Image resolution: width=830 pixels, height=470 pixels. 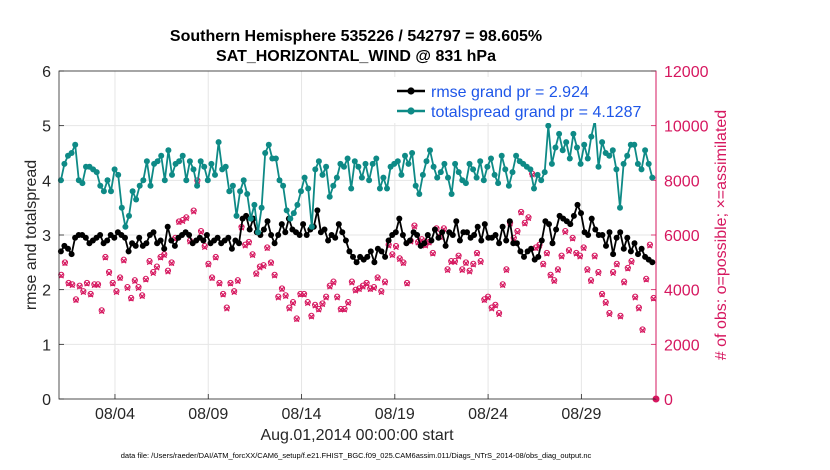 I want to click on y-right-tick-label: 8000, so click(x=682, y=181).